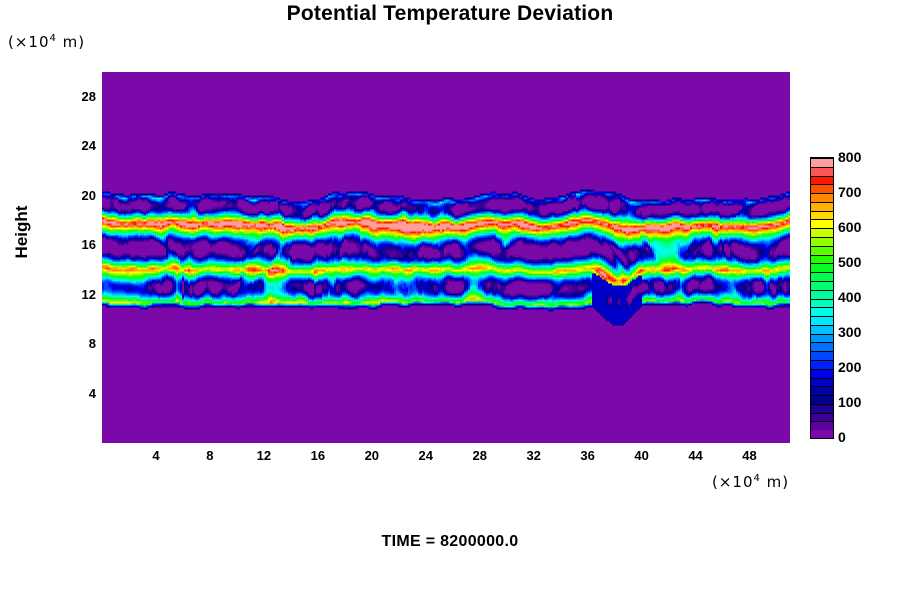 The image size is (900, 600). I want to click on y-unit-suffix: m), so click(71, 42).